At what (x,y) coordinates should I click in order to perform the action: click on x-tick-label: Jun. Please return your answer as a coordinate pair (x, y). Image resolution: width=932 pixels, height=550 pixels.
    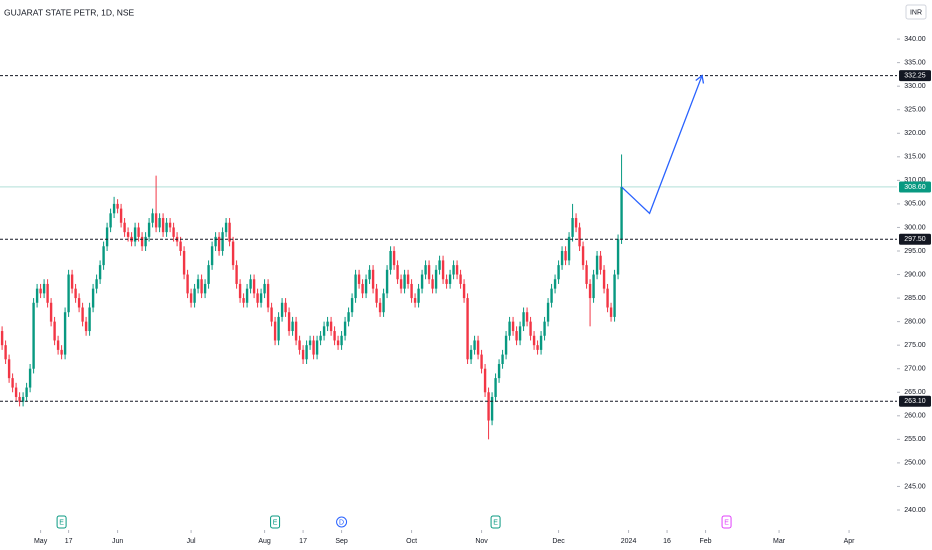
    Looking at the image, I should click on (117, 541).